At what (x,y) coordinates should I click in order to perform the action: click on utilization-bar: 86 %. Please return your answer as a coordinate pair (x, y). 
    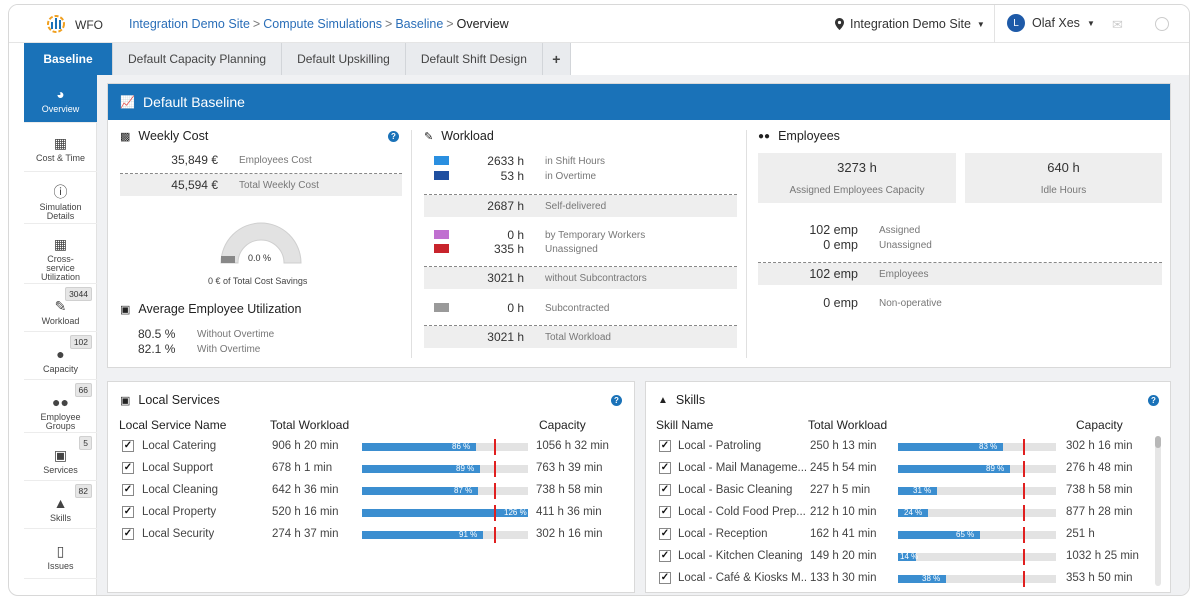
    Looking at the image, I should click on (445, 447).